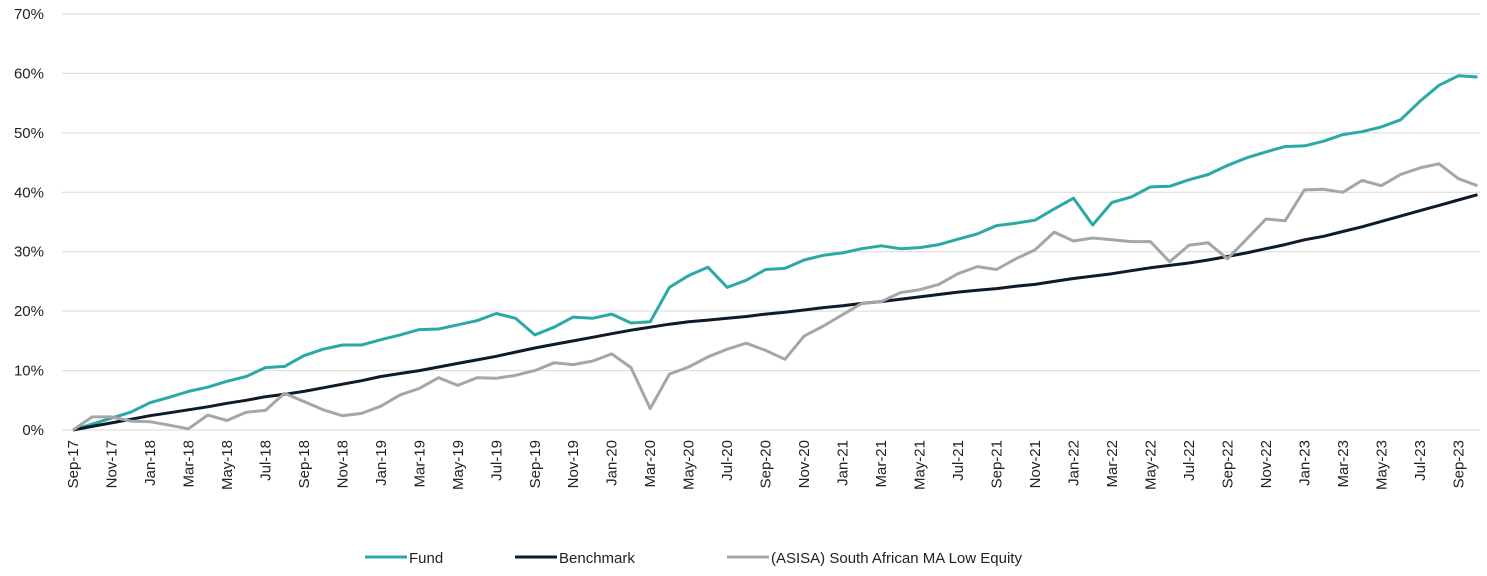 The height and width of the screenshot is (576, 1487). I want to click on x-tick-label: Nov-21, so click(1035, 464).